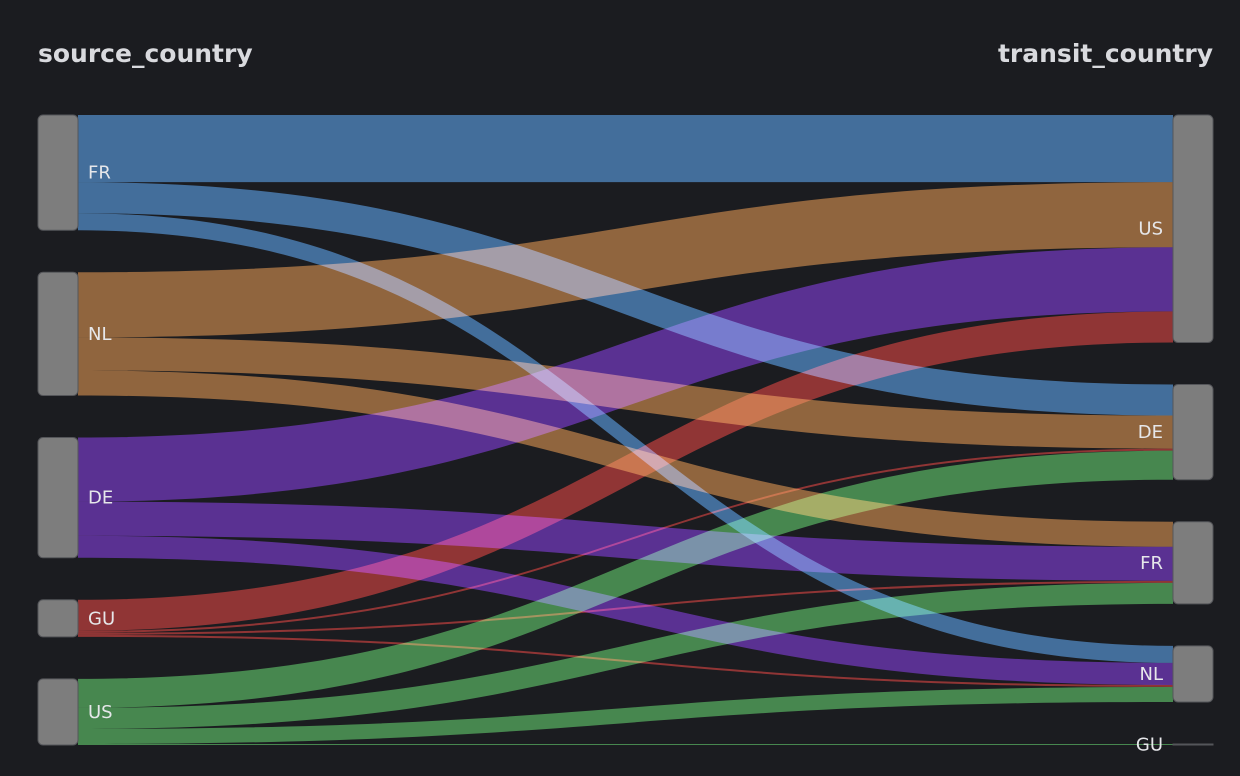 This screenshot has width=1240, height=776. Describe the element at coordinates (58, 334) in the screenshot. I see `source-node-nl` at that location.